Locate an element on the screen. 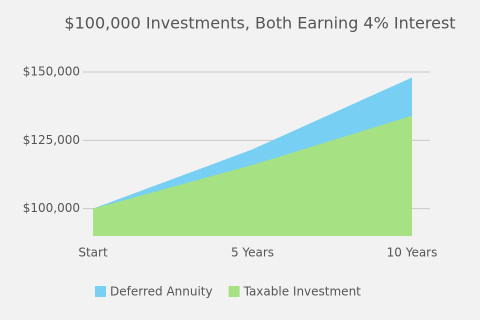 Image resolution: width=480 pixels, height=320 pixels. y-tick-label: $125,000 is located at coordinates (51, 140).